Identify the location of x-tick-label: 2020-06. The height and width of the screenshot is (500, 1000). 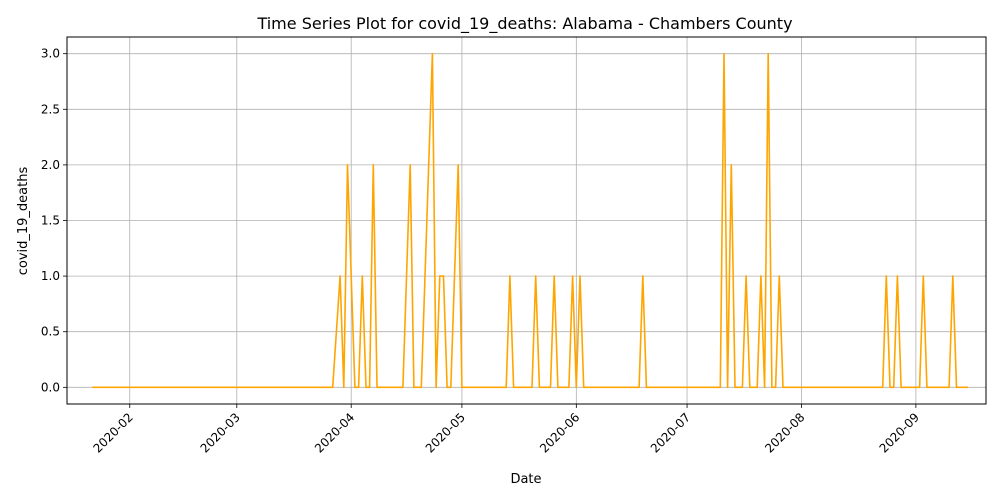
(559, 432).